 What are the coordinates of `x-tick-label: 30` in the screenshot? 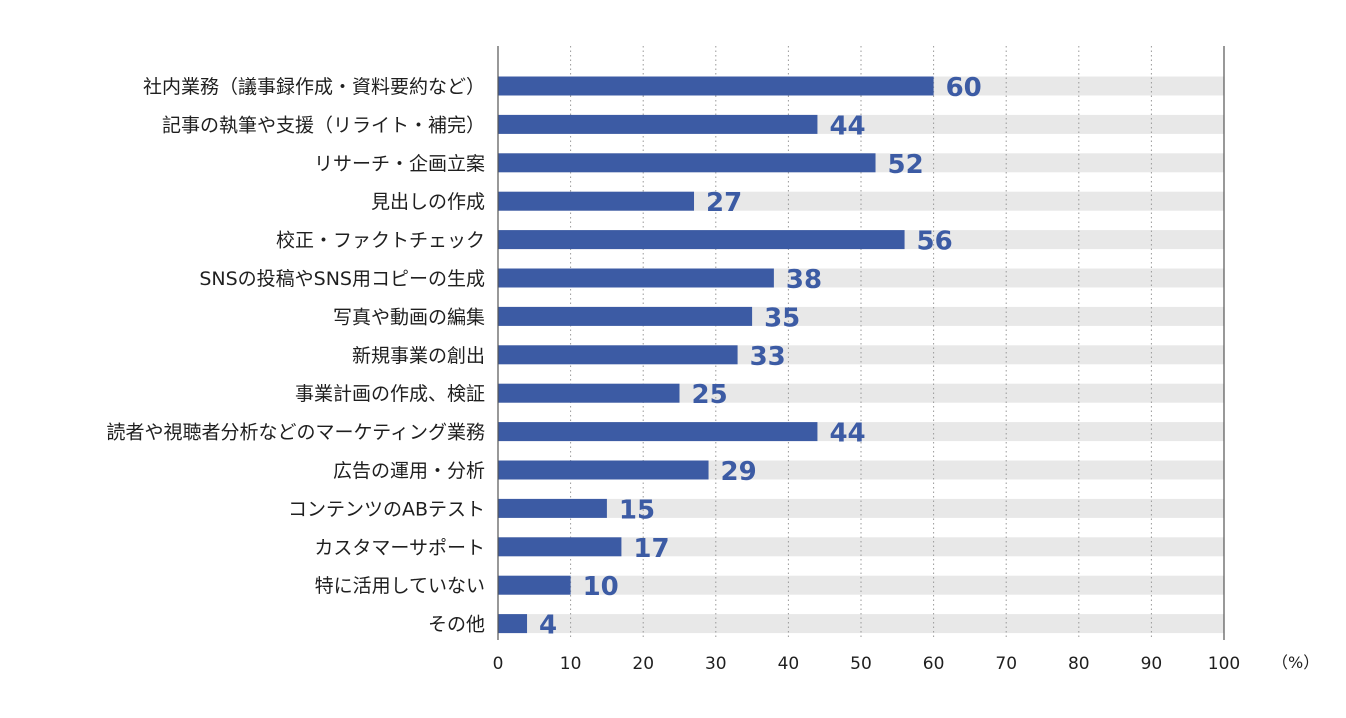 It's located at (716, 664).